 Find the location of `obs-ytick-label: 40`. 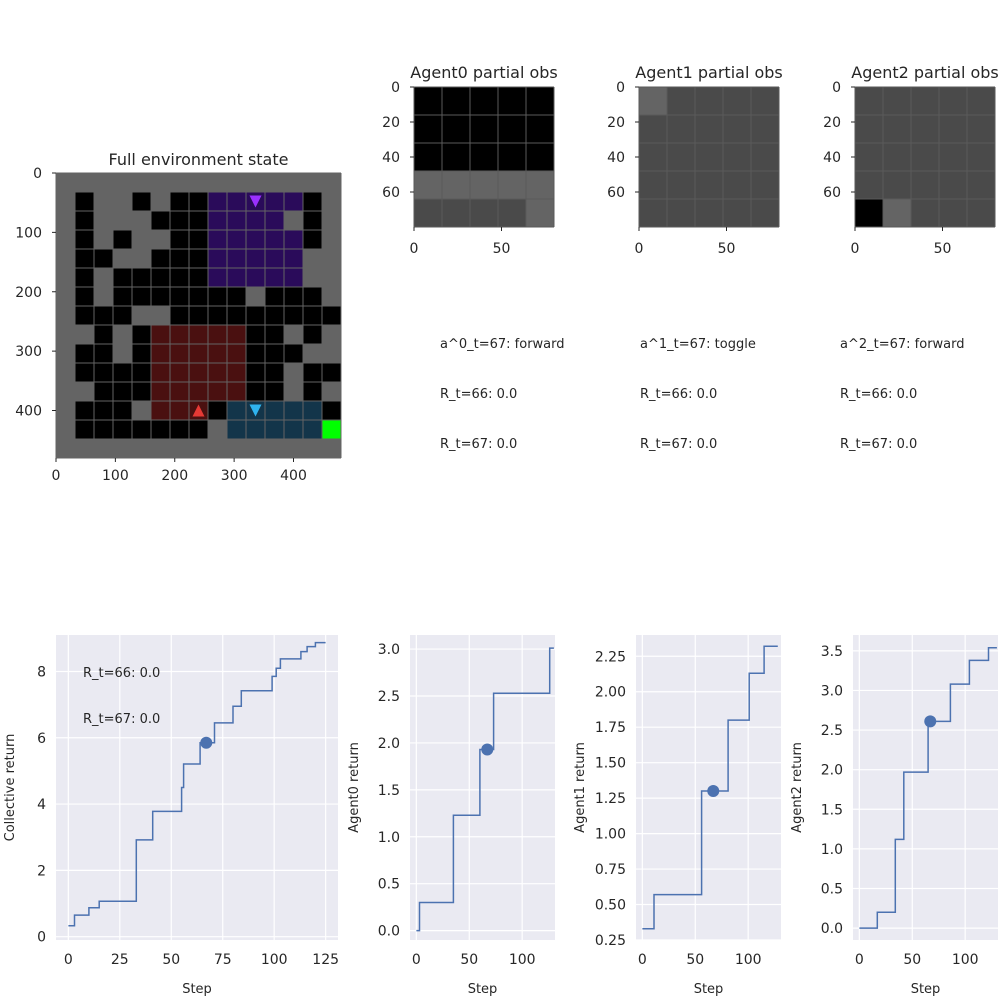

obs-ytick-label: 40 is located at coordinates (616, 158).